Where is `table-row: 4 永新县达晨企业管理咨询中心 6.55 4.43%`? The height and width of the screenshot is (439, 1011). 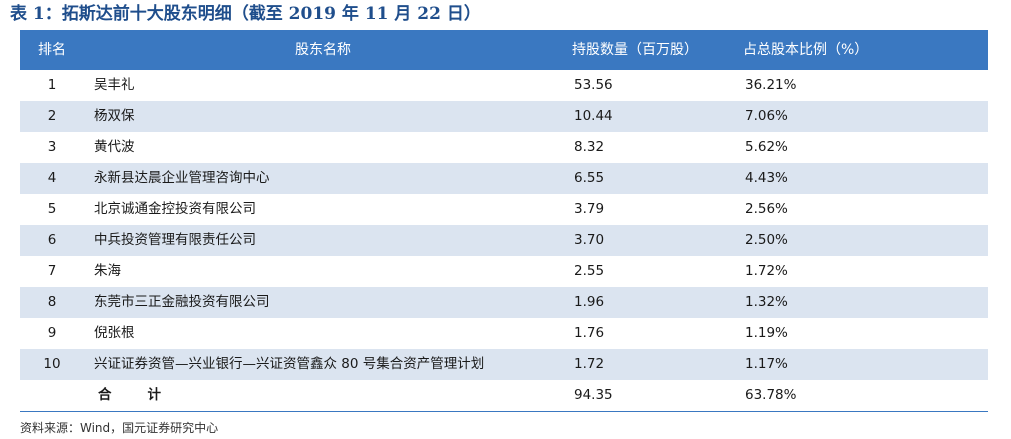 table-row: 4 永新县达晨企业管理咨询中心 6.55 4.43% is located at coordinates (504, 178).